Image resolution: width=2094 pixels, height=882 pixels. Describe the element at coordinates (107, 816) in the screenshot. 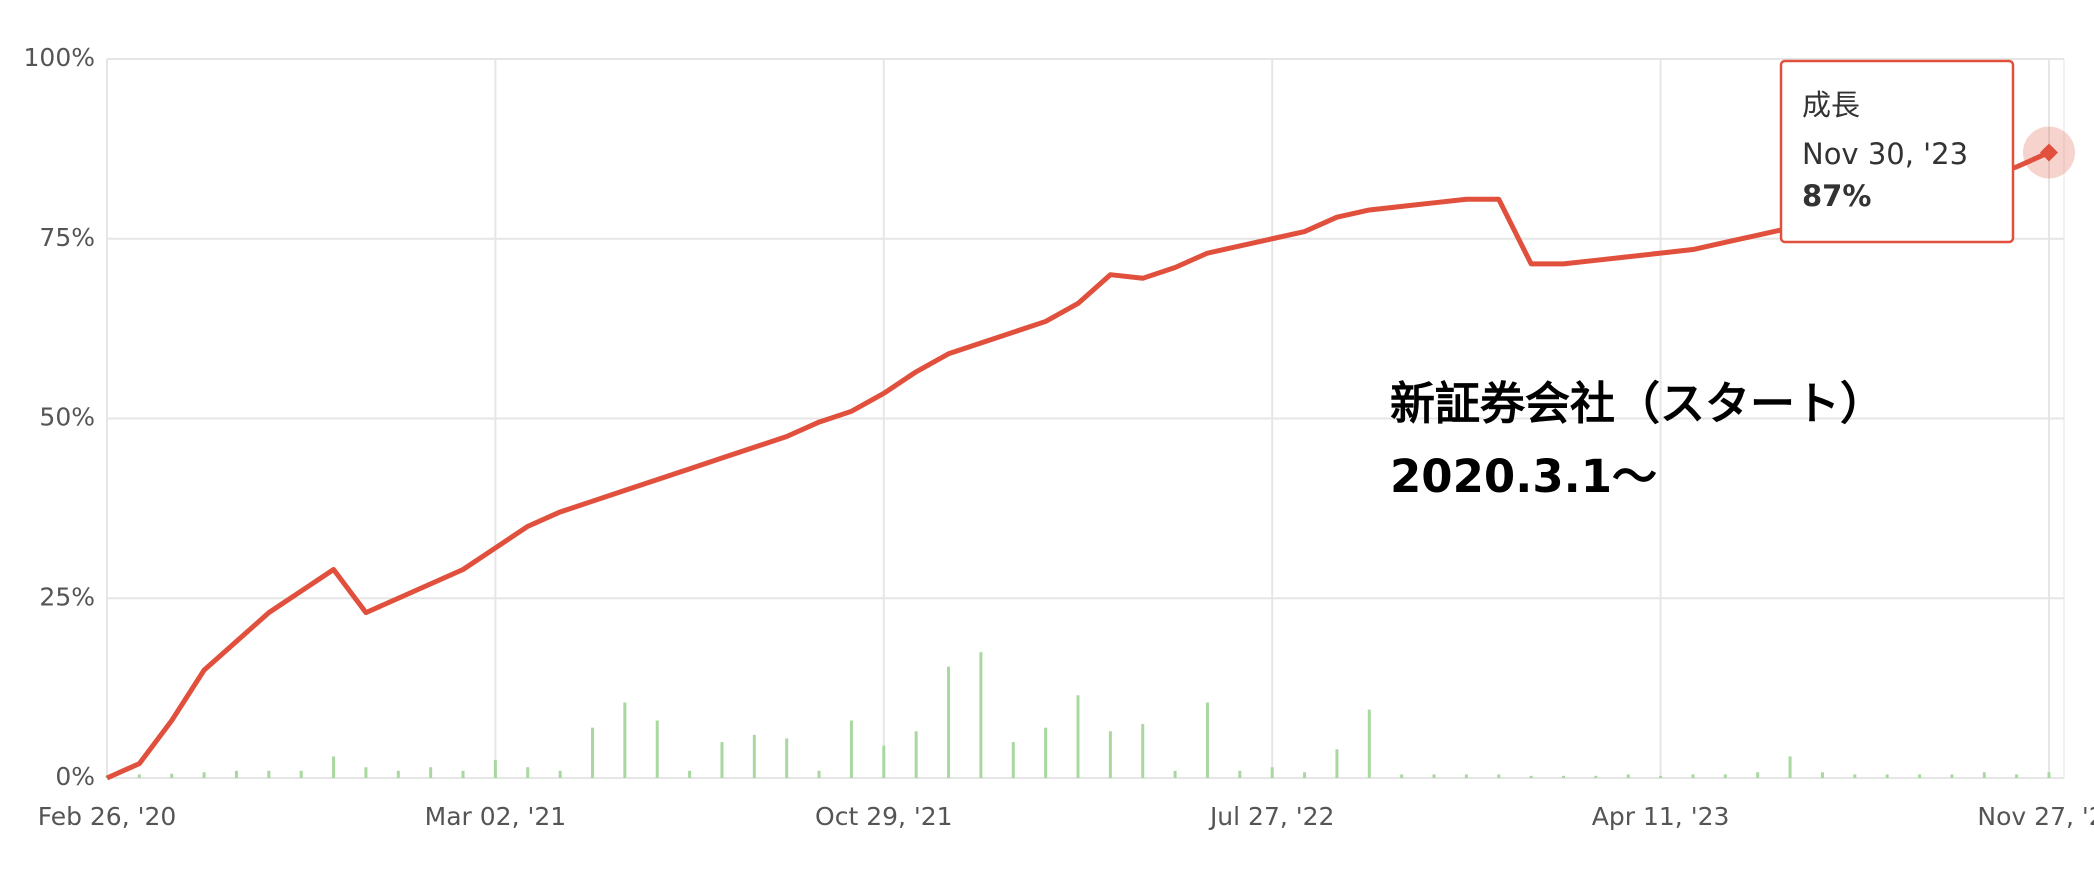

I see `x-tick-label: Feb 26, '20` at that location.